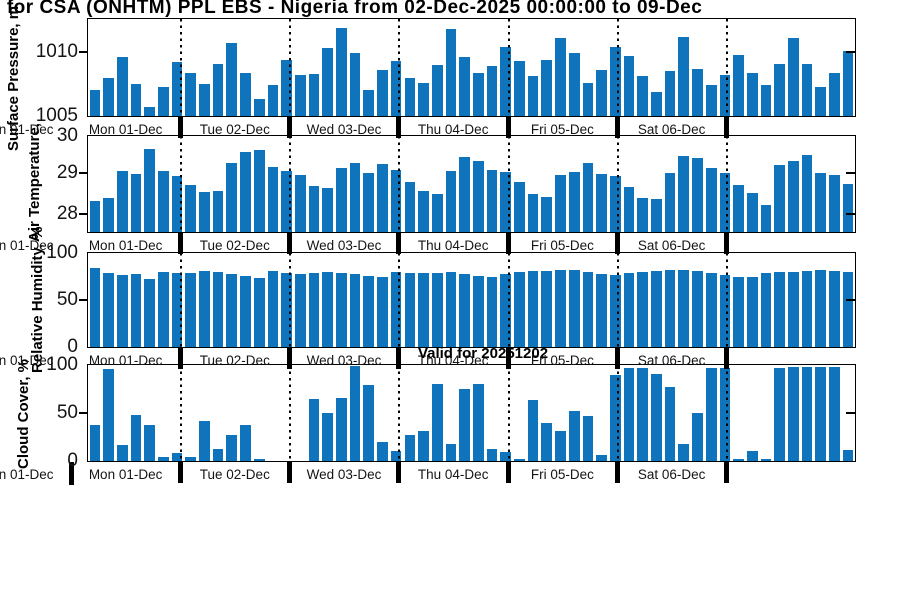 Image resolution: width=900 pixels, height=600 pixels. Describe the element at coordinates (471, 67) in the screenshot. I see `panel-surface-pressure` at that location.